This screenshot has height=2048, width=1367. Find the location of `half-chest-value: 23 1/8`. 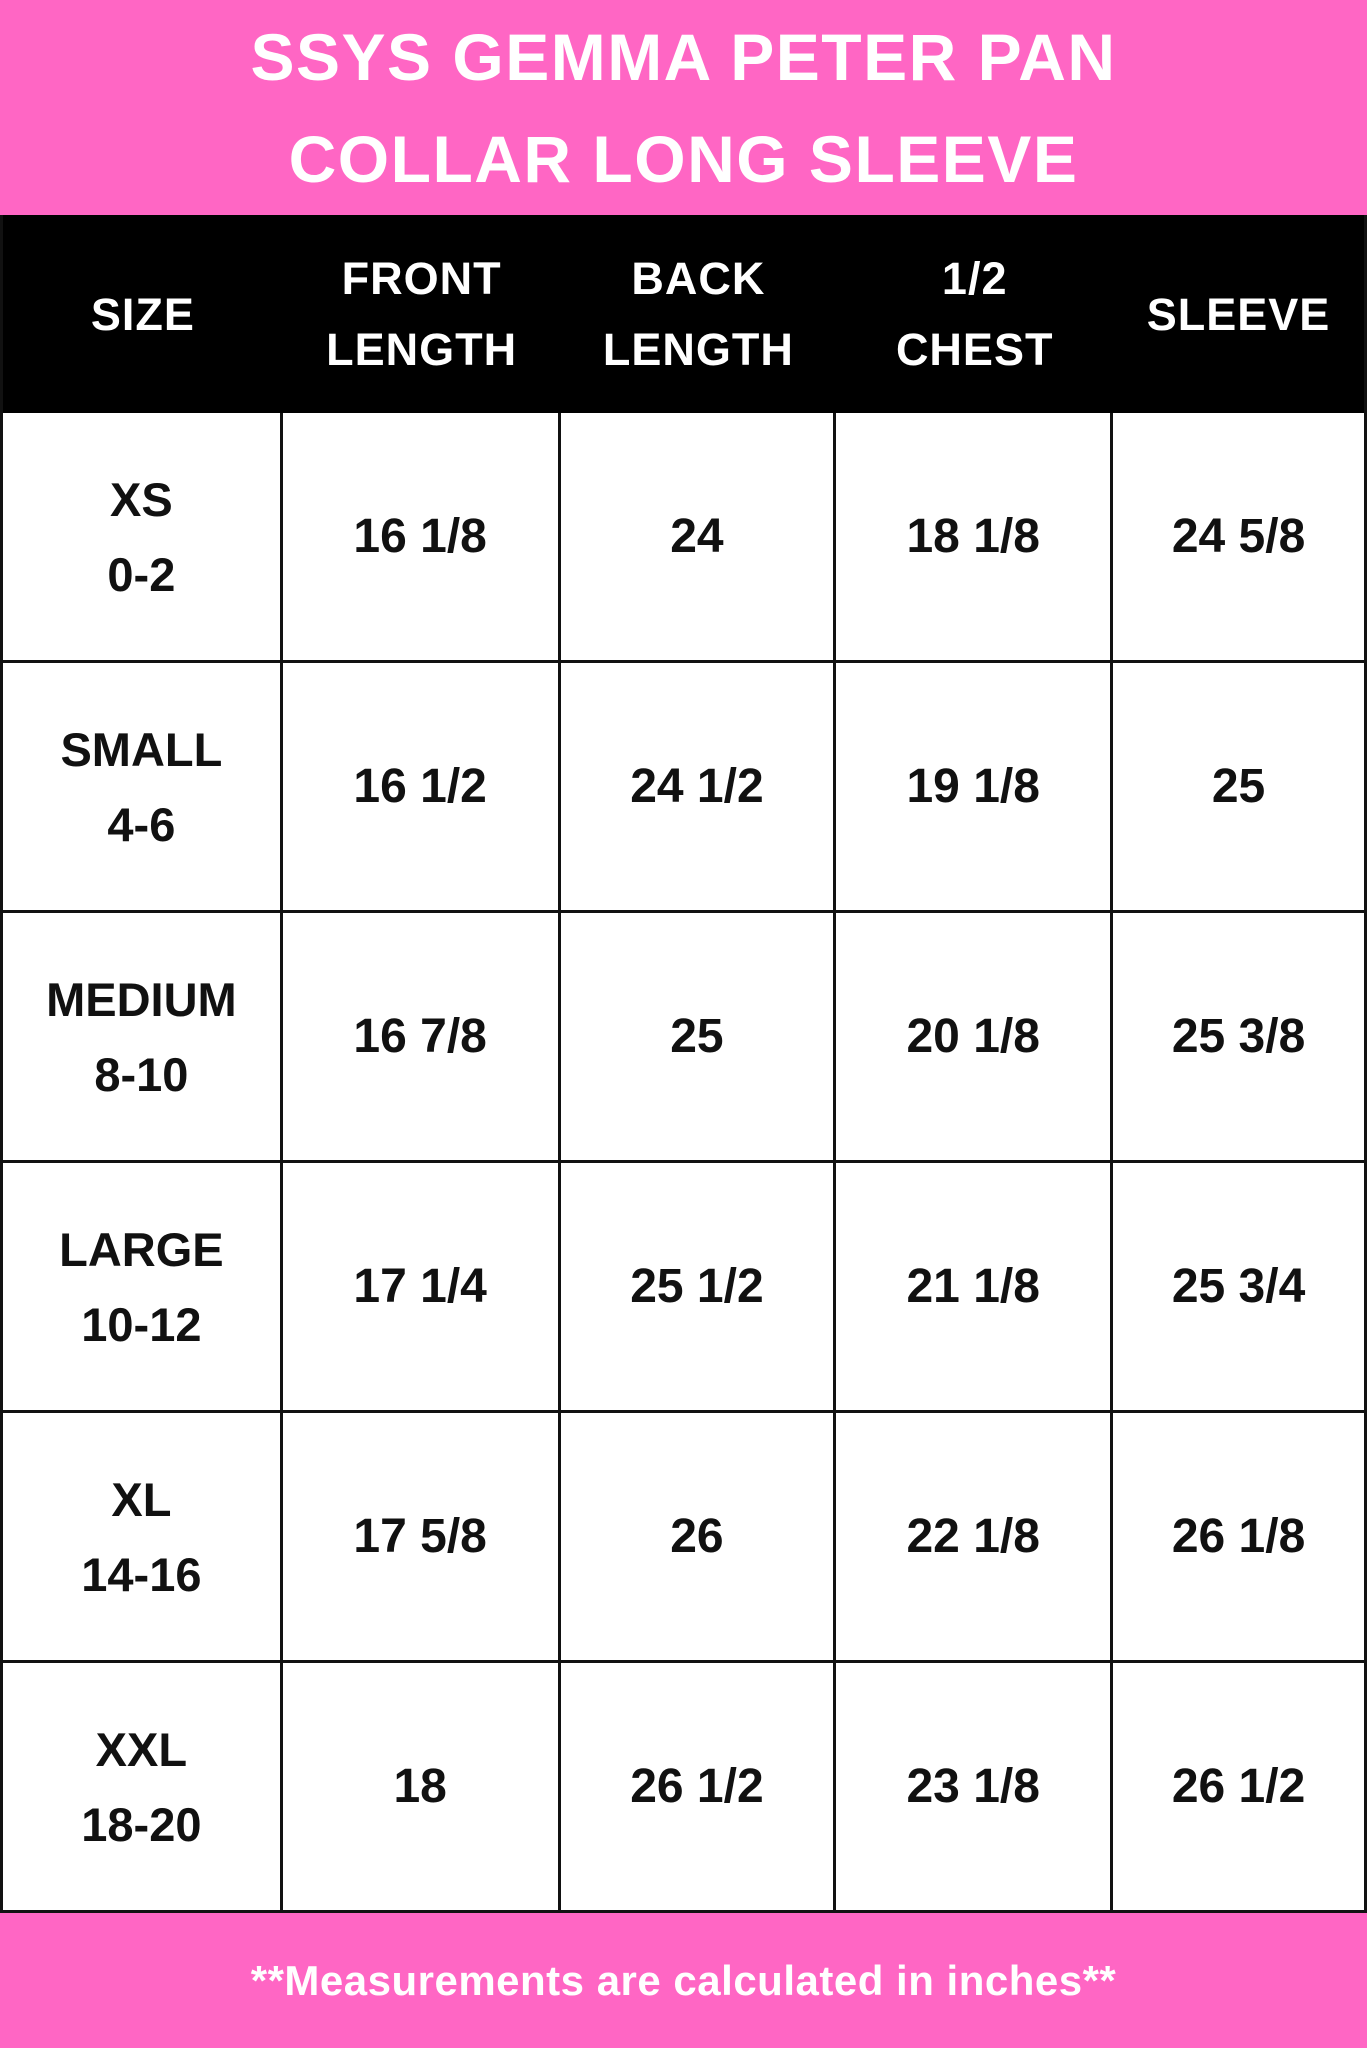

half-chest-value: 23 1/8 is located at coordinates (975, 1788).